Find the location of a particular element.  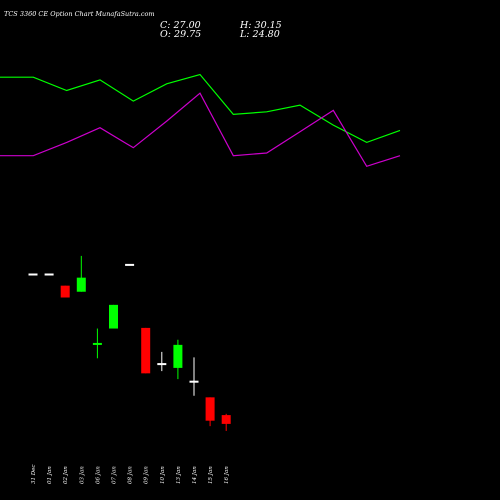

x-tick-label: 02 Jan is located at coordinates (66, 475).